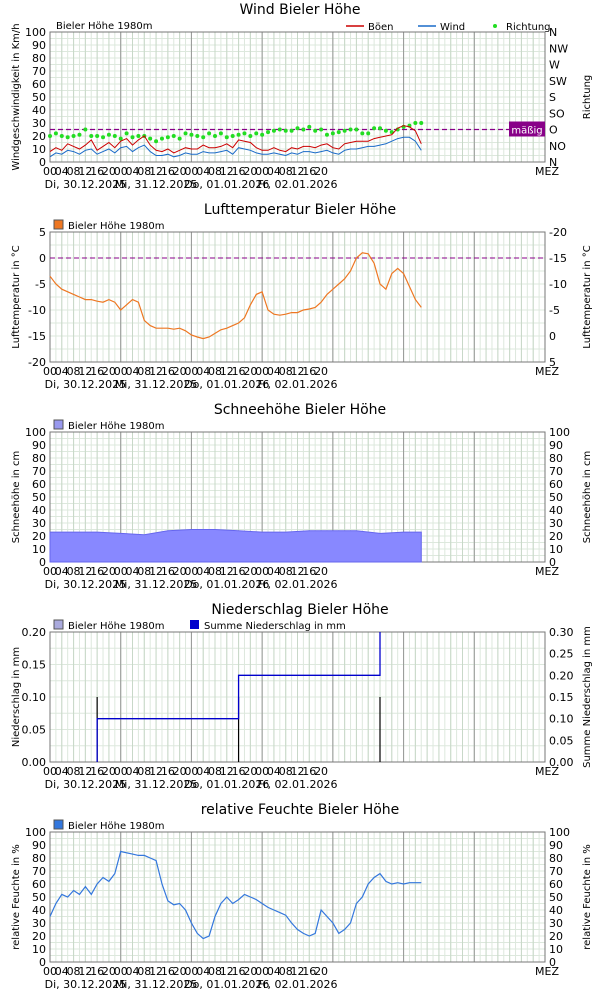 The width and height of the screenshot is (600, 1004). Describe the element at coordinates (557, 113) in the screenshot. I see `y-tick-label-right: SO` at that location.